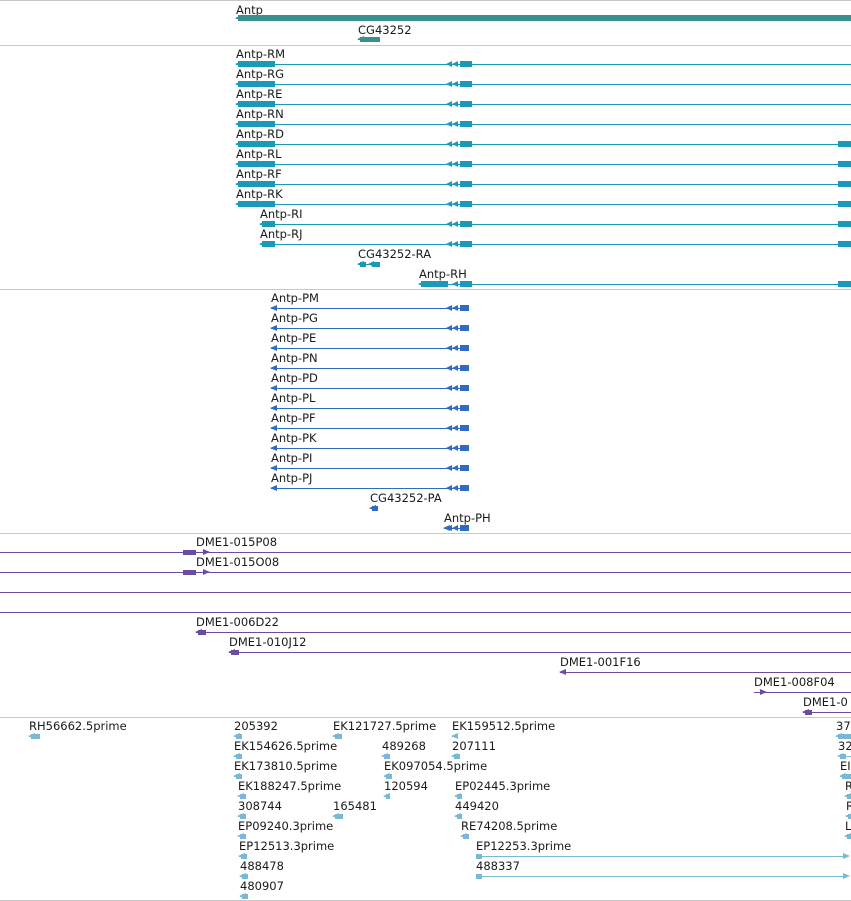 This screenshot has width=851, height=901. What do you see at coordinates (292, 458) in the screenshot?
I see `feature-label: Antp-PI` at bounding box center [292, 458].